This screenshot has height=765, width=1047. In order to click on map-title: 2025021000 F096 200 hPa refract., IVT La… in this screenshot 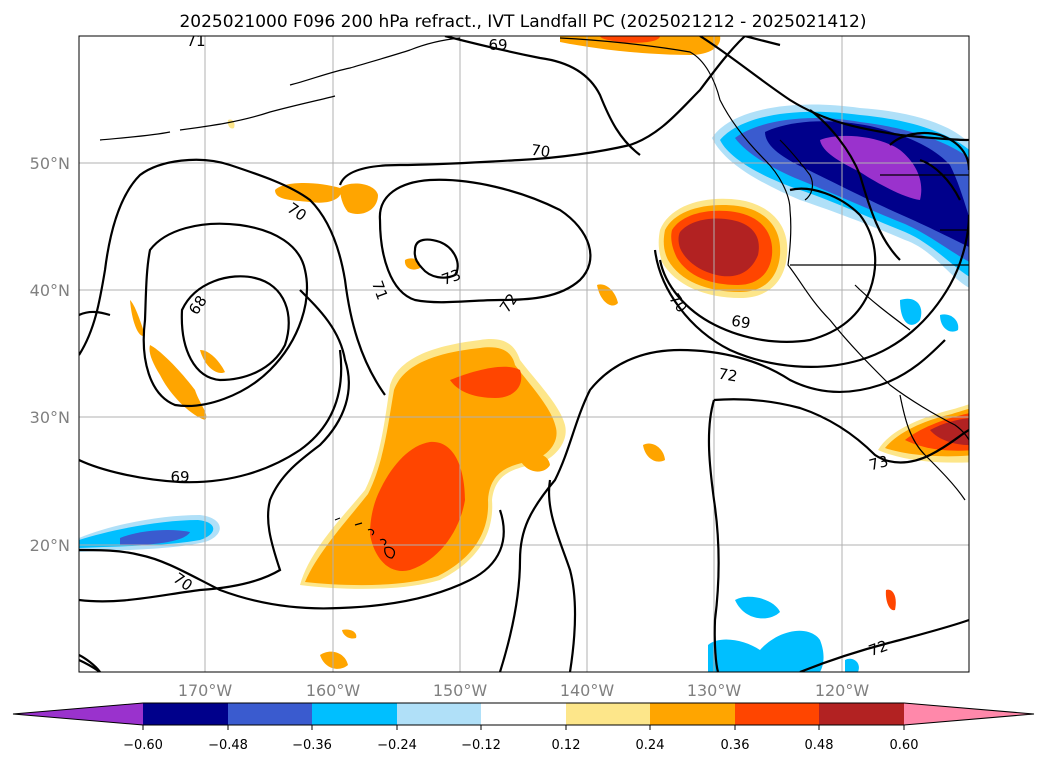, I will do `click(522, 22)`.